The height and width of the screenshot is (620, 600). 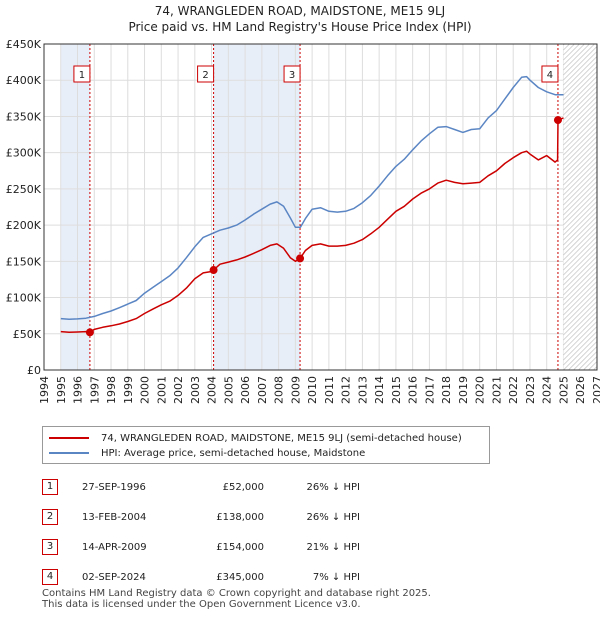 I want to click on sale-label-4: 4, so click(x=550, y=75).